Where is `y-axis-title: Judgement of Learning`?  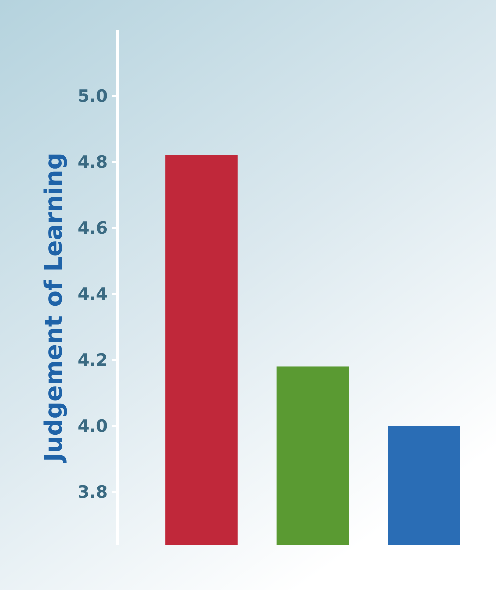 y-axis-title: Judgement of Learning is located at coordinates (54, 308).